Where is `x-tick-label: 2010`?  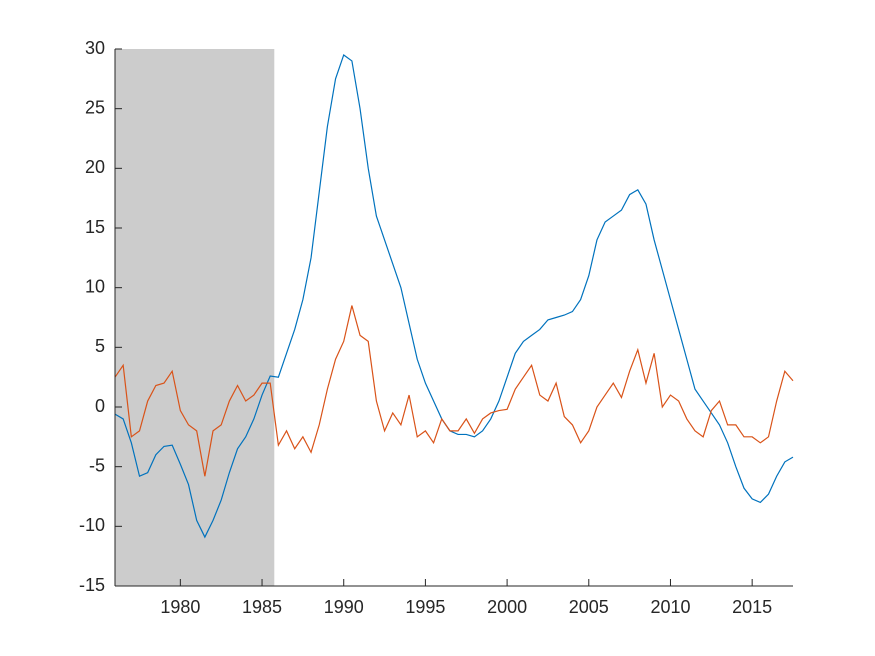 x-tick-label: 2010 is located at coordinates (670, 607).